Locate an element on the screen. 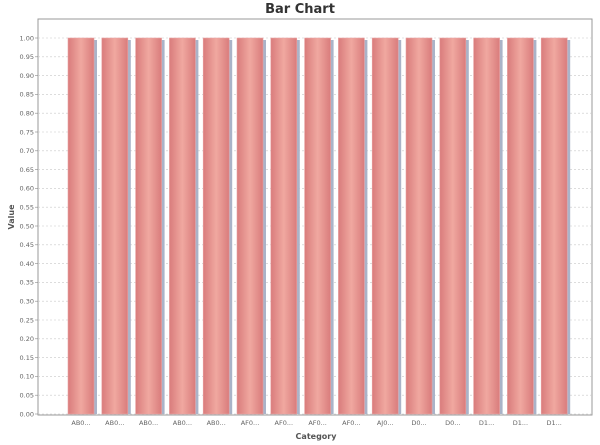 The width and height of the screenshot is (600, 445). y-tick-label: 0.00 is located at coordinates (27, 414).